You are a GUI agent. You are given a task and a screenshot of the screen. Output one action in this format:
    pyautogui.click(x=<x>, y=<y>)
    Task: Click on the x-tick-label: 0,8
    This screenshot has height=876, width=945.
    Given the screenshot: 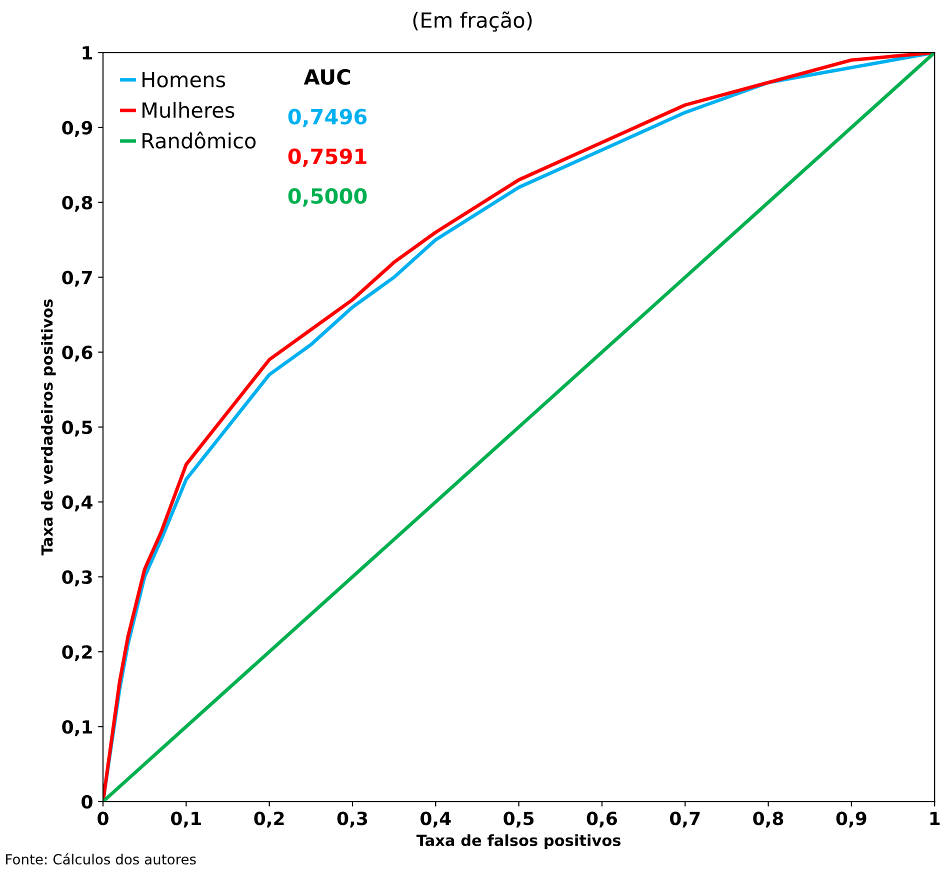 What is the action you would take?
    pyautogui.click(x=768, y=820)
    